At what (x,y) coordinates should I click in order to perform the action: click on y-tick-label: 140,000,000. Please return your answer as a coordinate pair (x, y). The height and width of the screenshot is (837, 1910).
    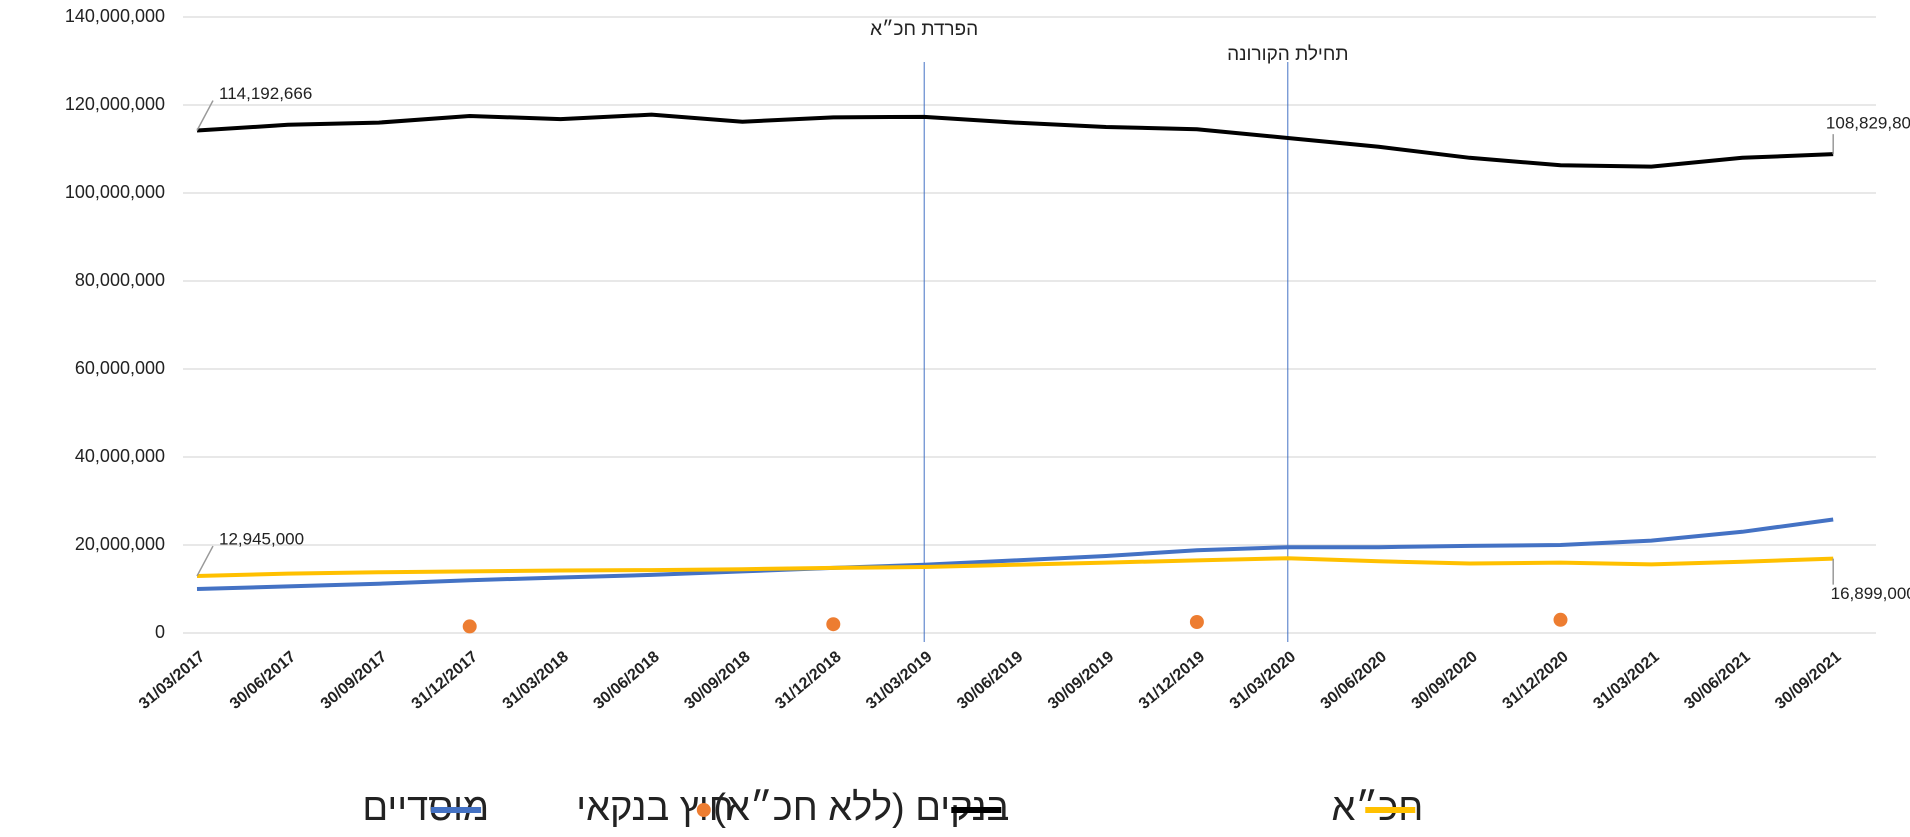
    Looking at the image, I should click on (115, 16).